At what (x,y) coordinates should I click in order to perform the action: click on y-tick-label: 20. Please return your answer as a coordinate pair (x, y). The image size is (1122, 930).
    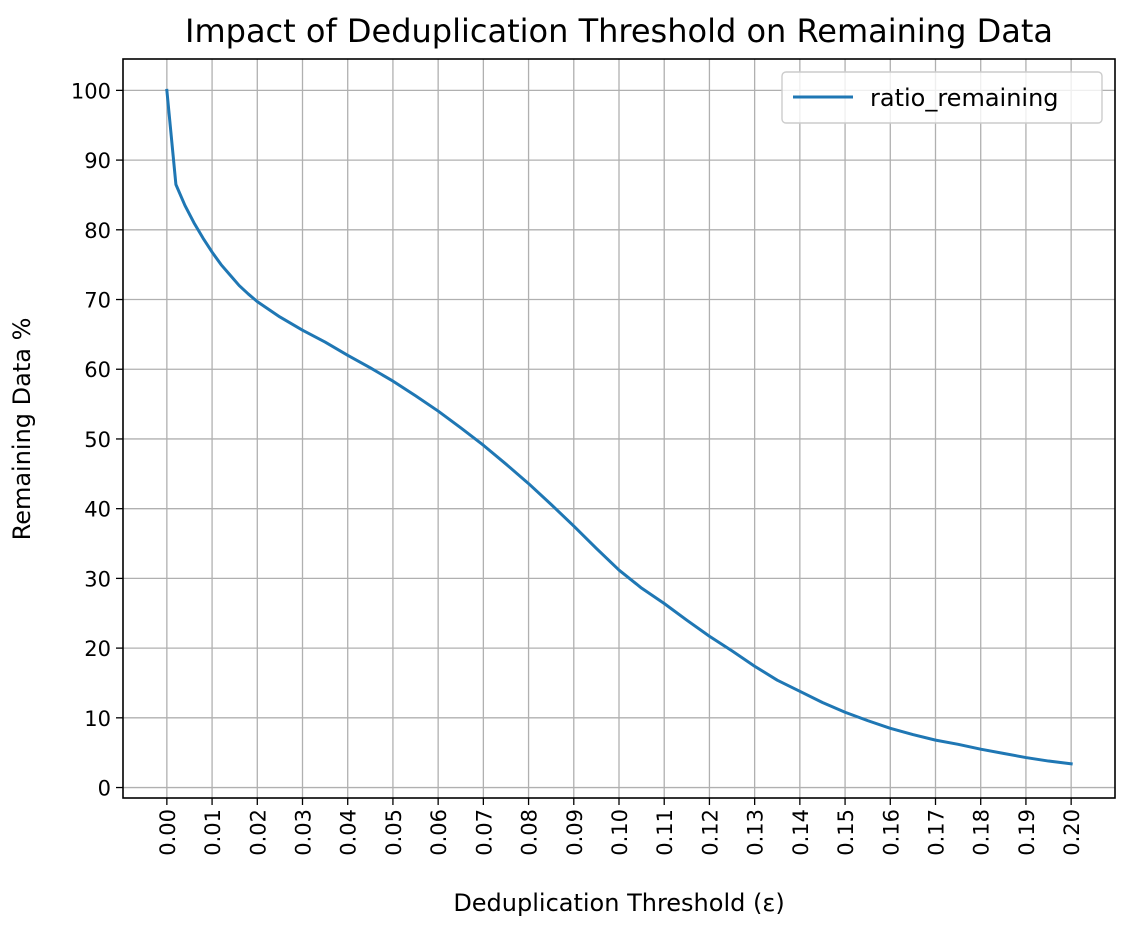
    Looking at the image, I should click on (97, 649).